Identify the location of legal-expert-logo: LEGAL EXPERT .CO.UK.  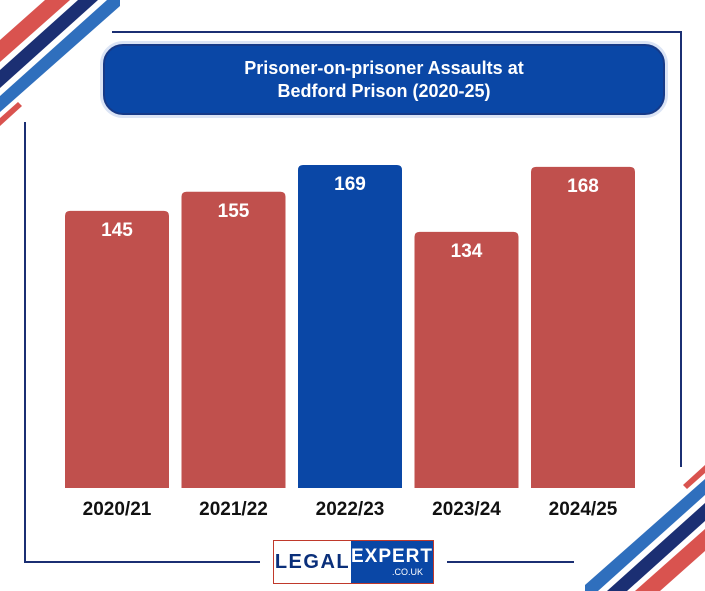
(353, 562).